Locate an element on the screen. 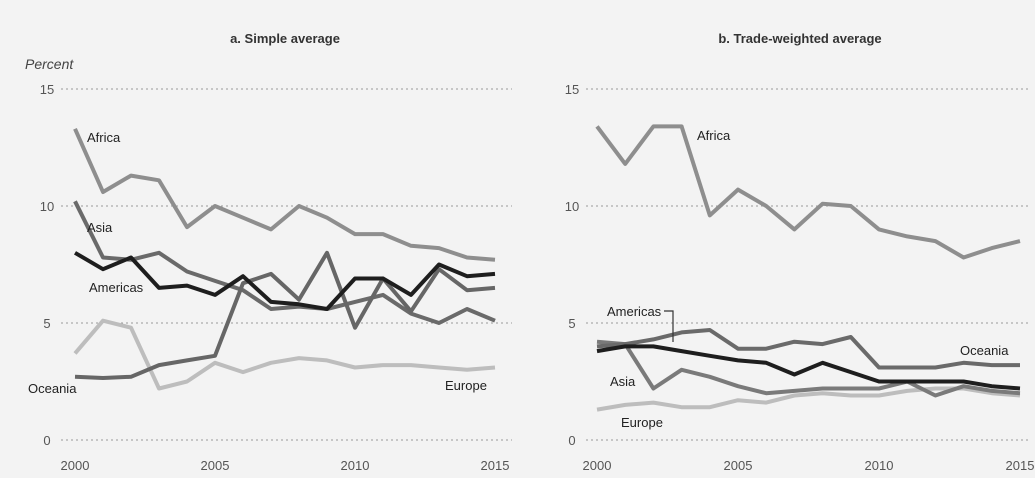  chart-title: b. Trade-weighted average is located at coordinates (799, 38).